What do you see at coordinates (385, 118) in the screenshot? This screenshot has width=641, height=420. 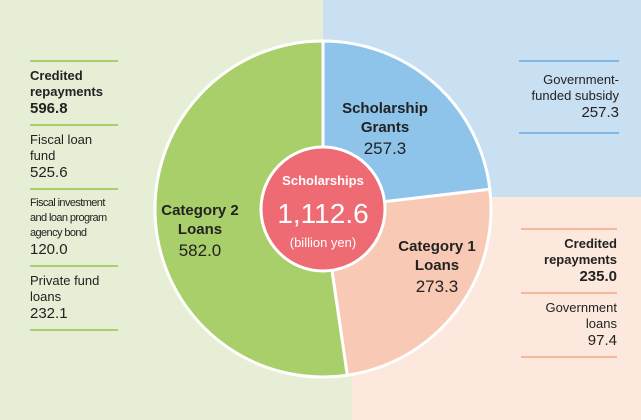 I see `segment-name: Scholarship Grants` at bounding box center [385, 118].